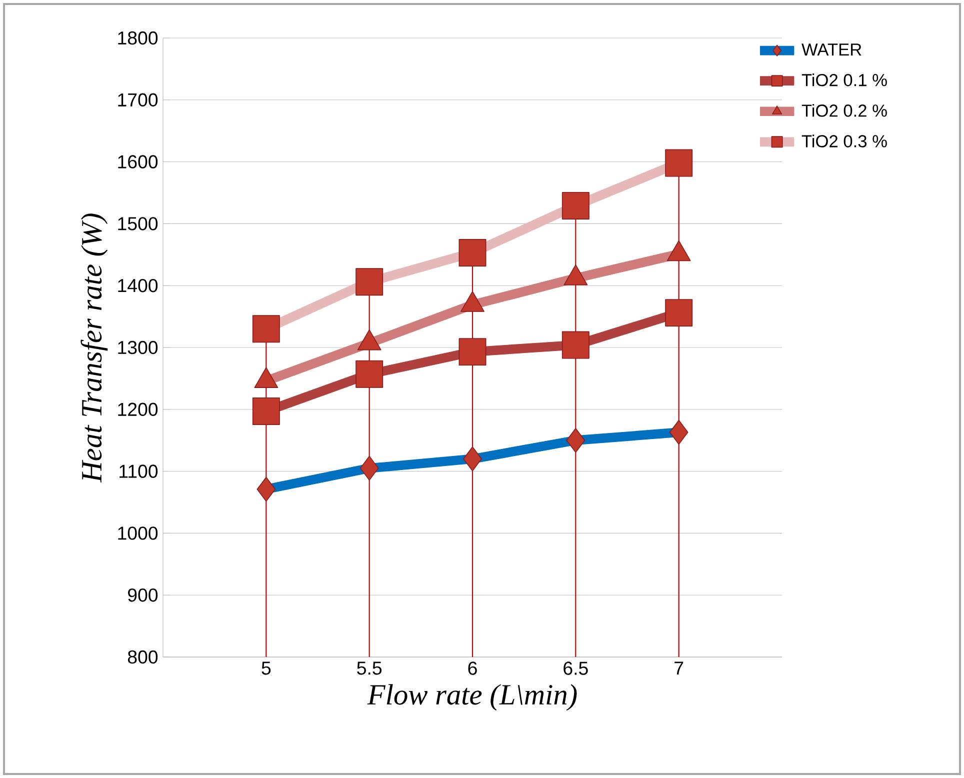 Image resolution: width=964 pixels, height=778 pixels. Describe the element at coordinates (679, 668) in the screenshot. I see `x-tick-label: 7` at that location.